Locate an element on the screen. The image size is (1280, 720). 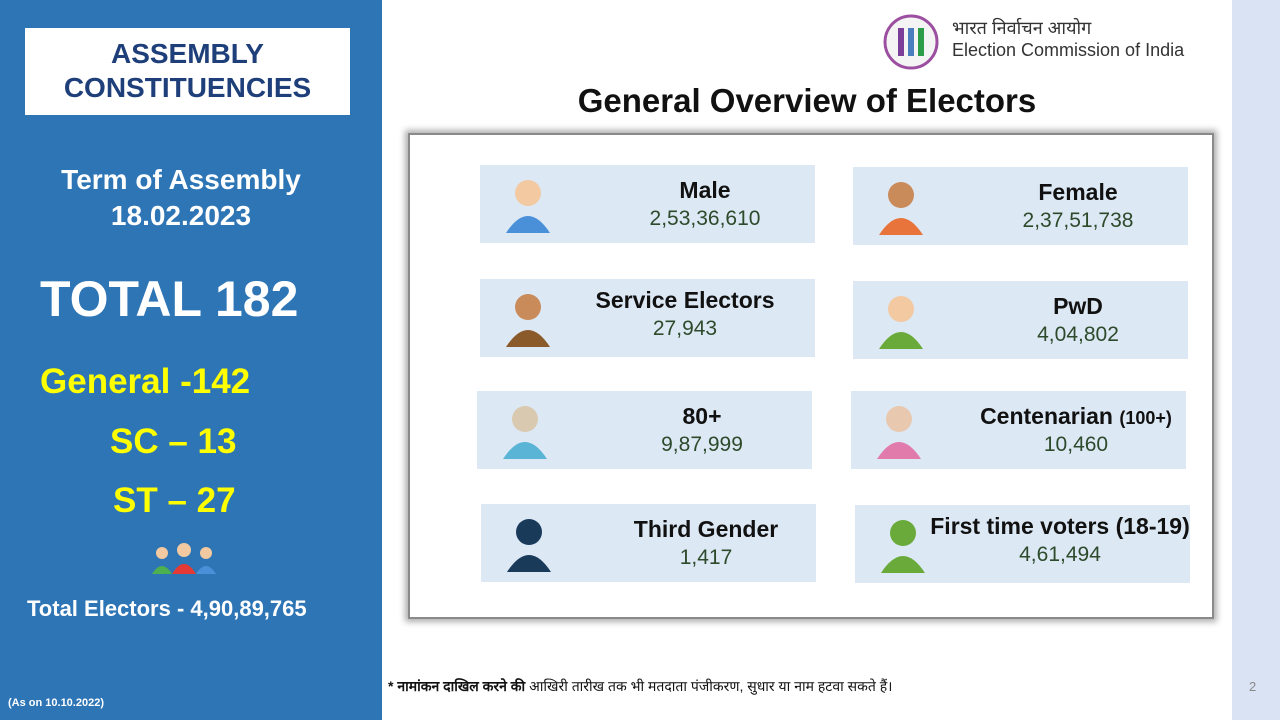
stat-card: PwD 4,04,802 is located at coordinates (1020, 320).